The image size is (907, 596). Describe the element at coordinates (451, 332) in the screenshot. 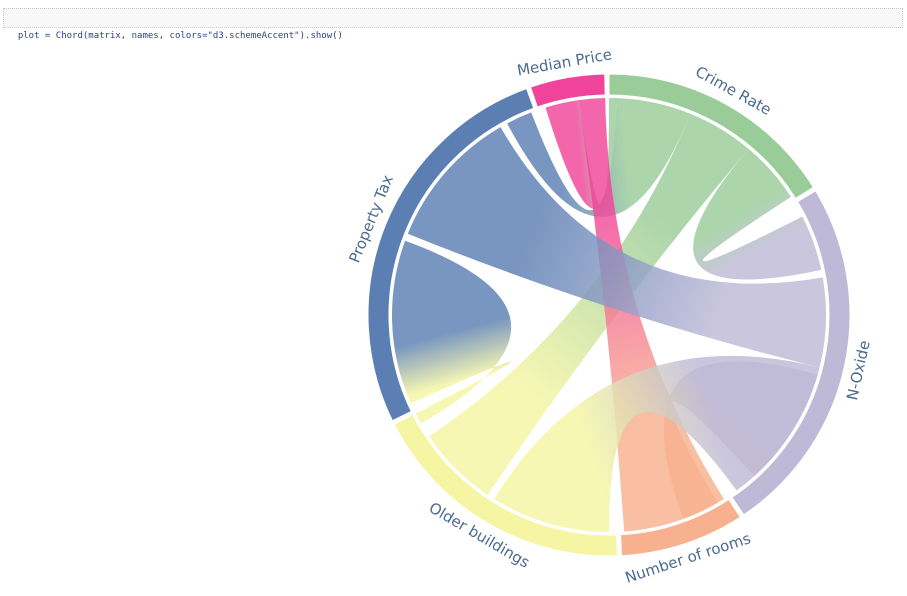

I see `ribbon-property-tax-to-older-buildings` at that location.